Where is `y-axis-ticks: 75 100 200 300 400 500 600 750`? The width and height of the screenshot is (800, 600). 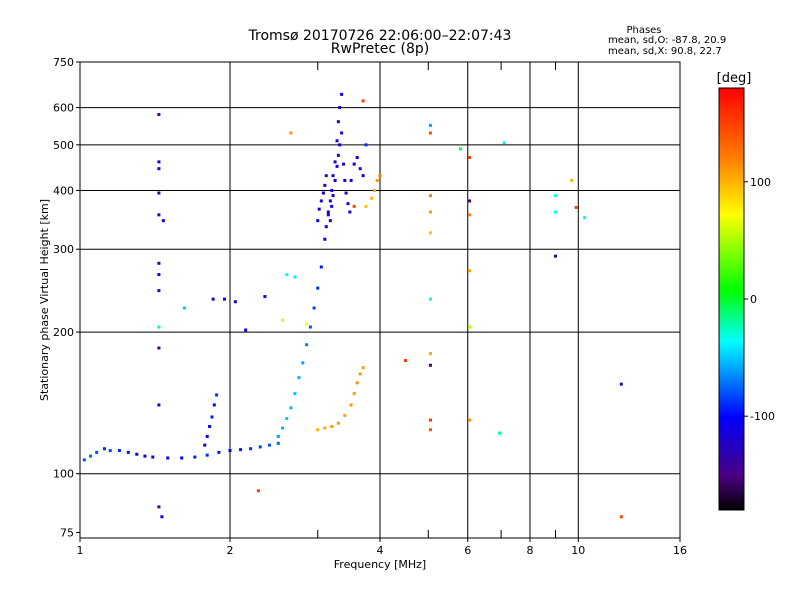 y-axis-ticks: 75 100 200 300 400 500 600 750 is located at coordinates (66, 297).